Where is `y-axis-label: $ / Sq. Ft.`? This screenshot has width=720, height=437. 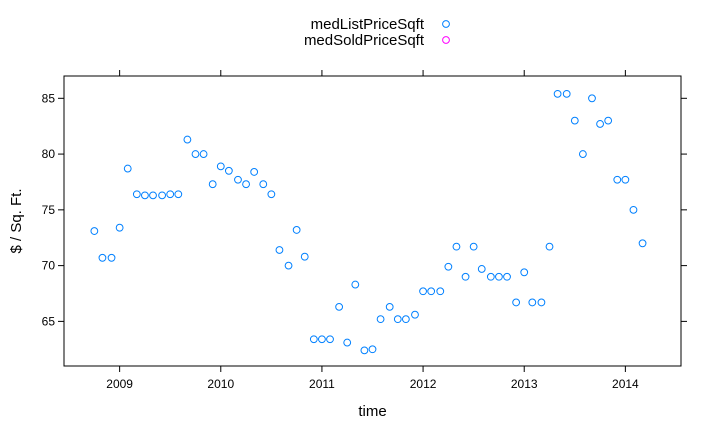
y-axis-label: $ / Sq. Ft. is located at coordinates (16, 220).